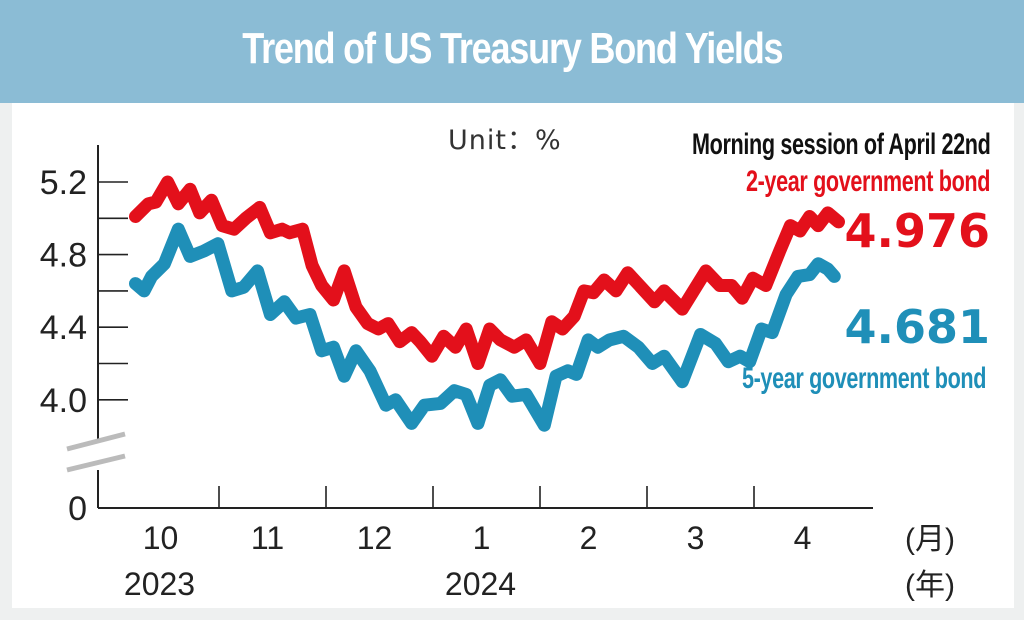  I want to click on five-year-bond-value: 4.681, so click(917, 327).